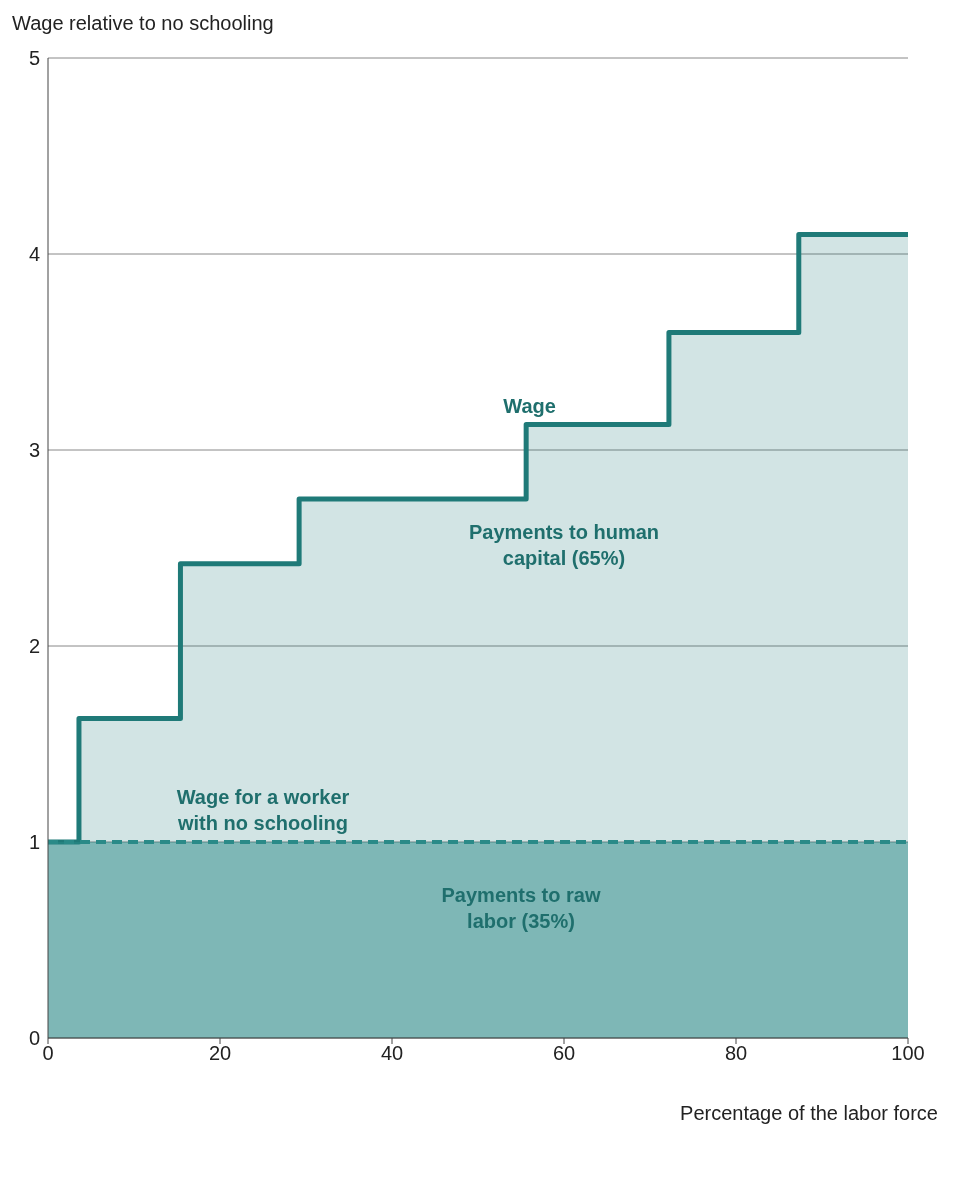 The image size is (972, 1189). What do you see at coordinates (908, 1053) in the screenshot?
I see `x-tick-label: 100` at bounding box center [908, 1053].